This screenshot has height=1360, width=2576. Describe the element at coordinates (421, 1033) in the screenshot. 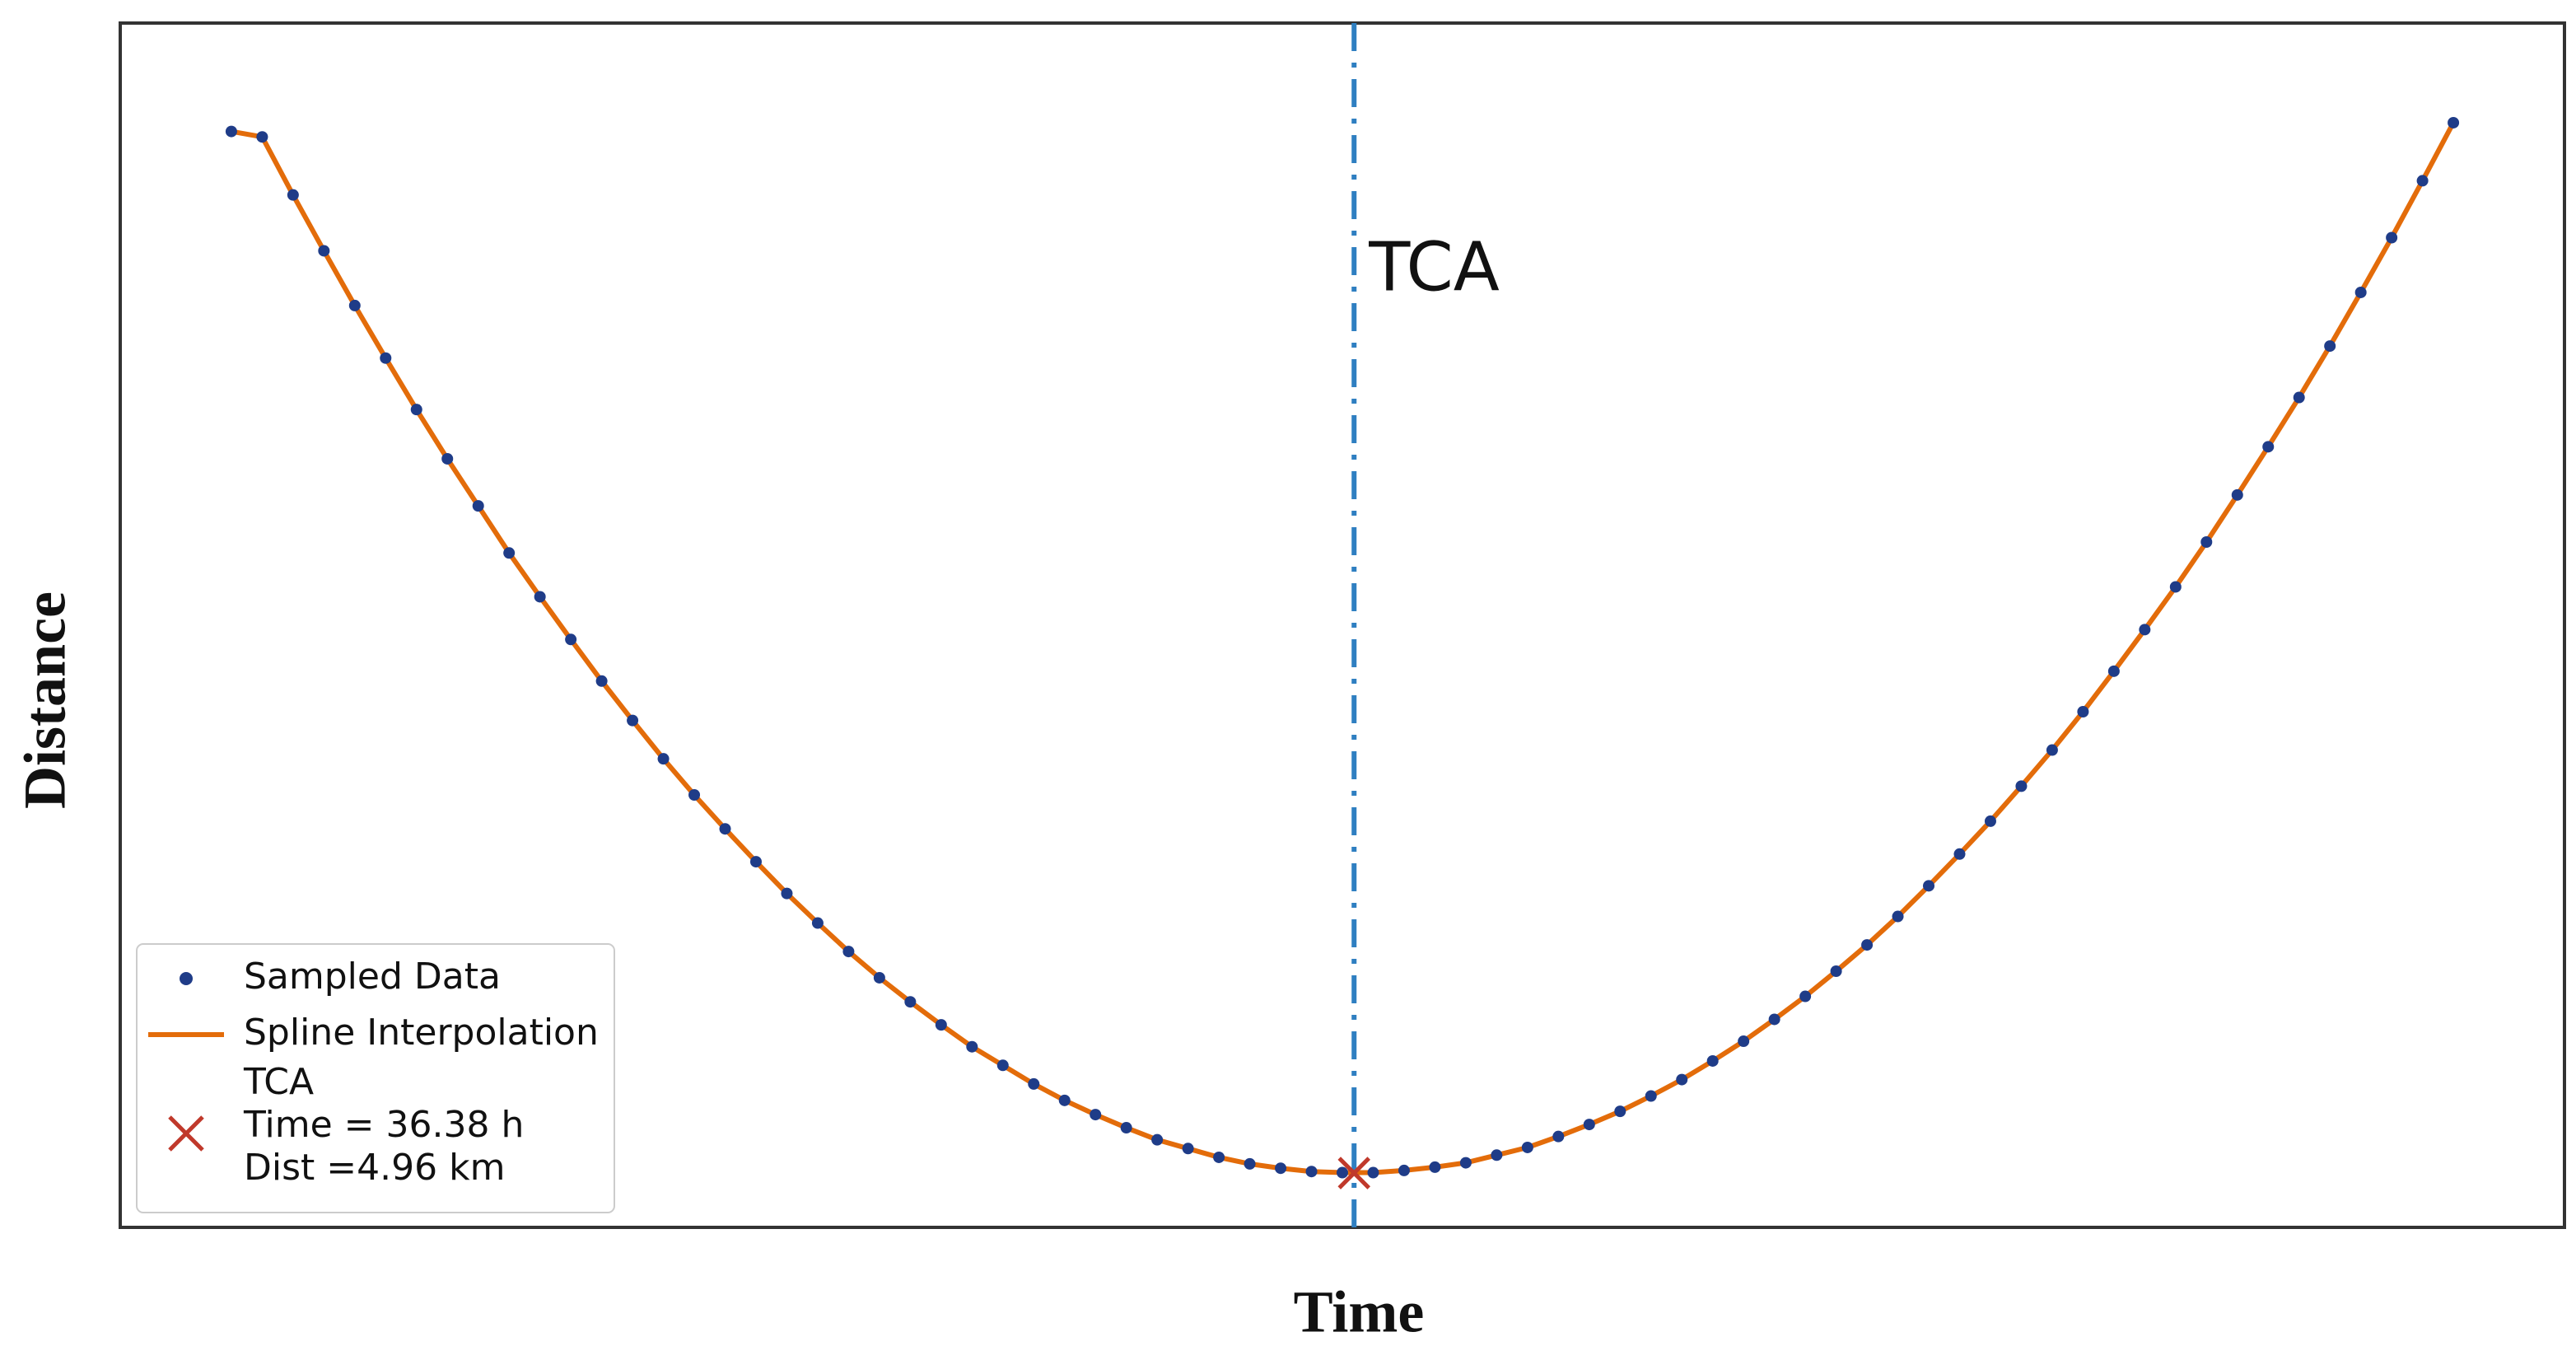

I see `legend-label: Spline Interpolation` at that location.